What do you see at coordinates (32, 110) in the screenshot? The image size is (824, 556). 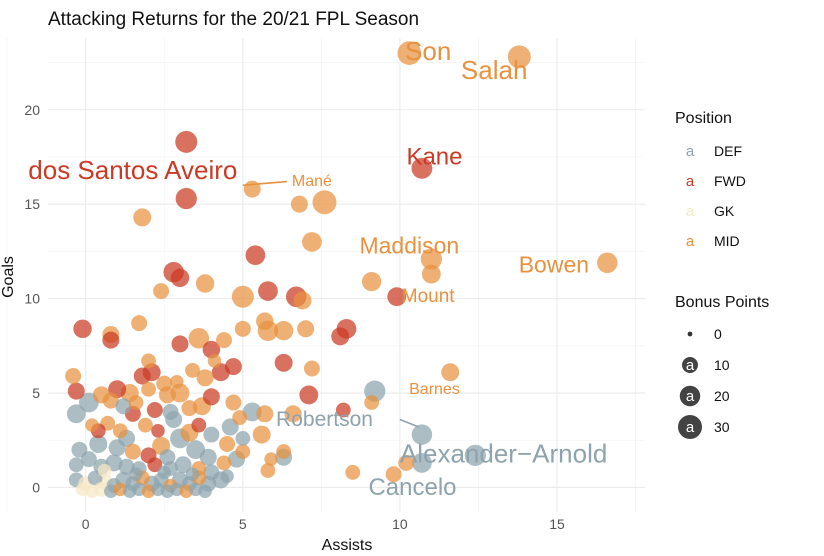 I see `y-tick-label: 20` at bounding box center [32, 110].